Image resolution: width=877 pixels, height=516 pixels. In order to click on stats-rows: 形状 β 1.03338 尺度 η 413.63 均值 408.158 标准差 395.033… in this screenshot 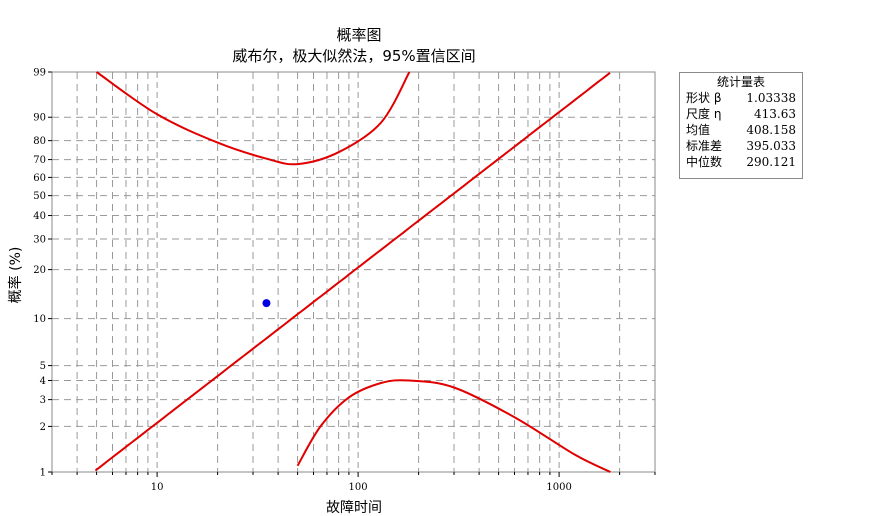, I will do `click(741, 130)`.